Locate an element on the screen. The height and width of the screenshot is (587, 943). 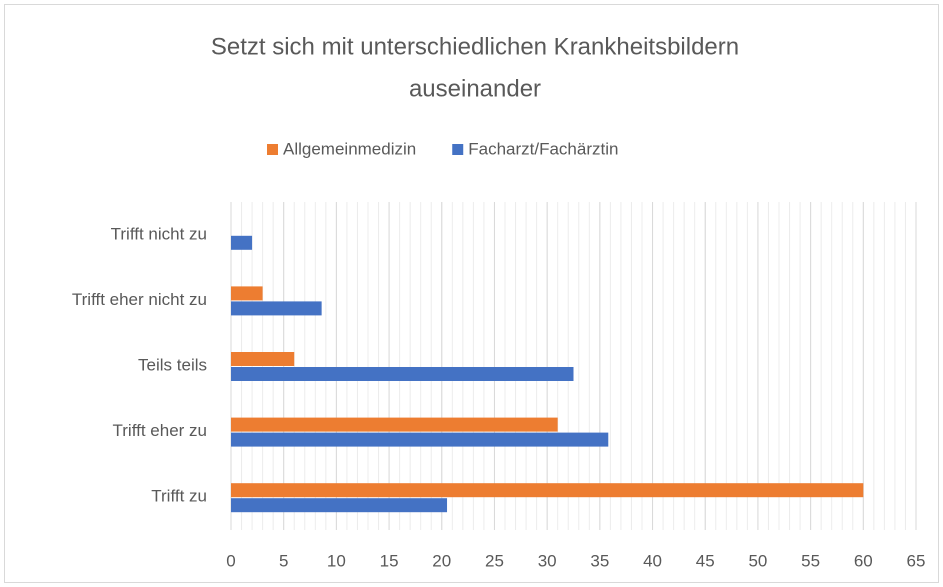
x-tick-label: 5 is located at coordinates (283, 560).